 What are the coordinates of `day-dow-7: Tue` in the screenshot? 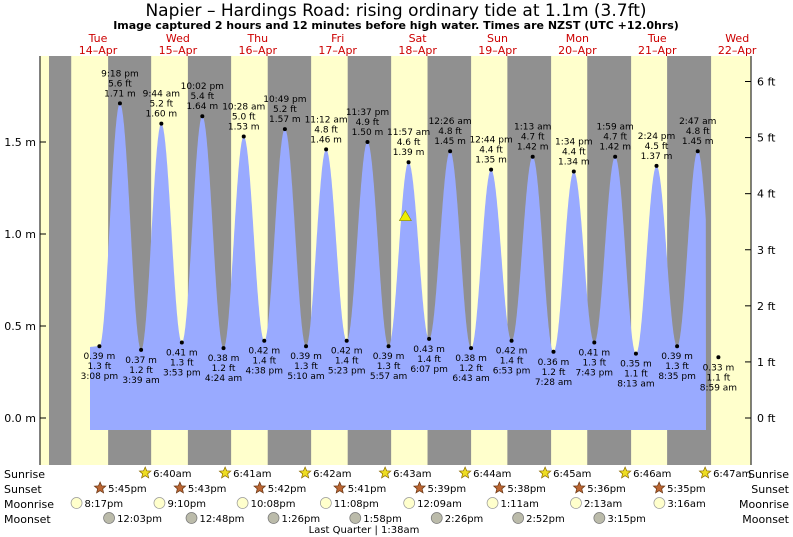 It's located at (657, 38).